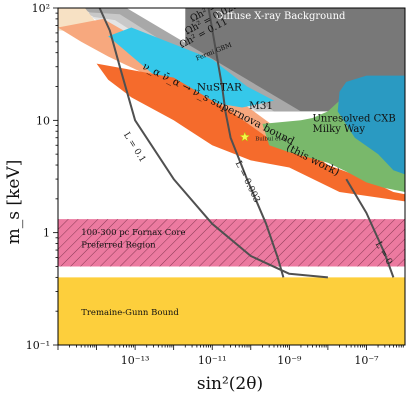 The width and height of the screenshot is (415, 400). I want to click on annotation-tremaine-gunn-bound: Tremaine-Gunn Bound, so click(130, 313).